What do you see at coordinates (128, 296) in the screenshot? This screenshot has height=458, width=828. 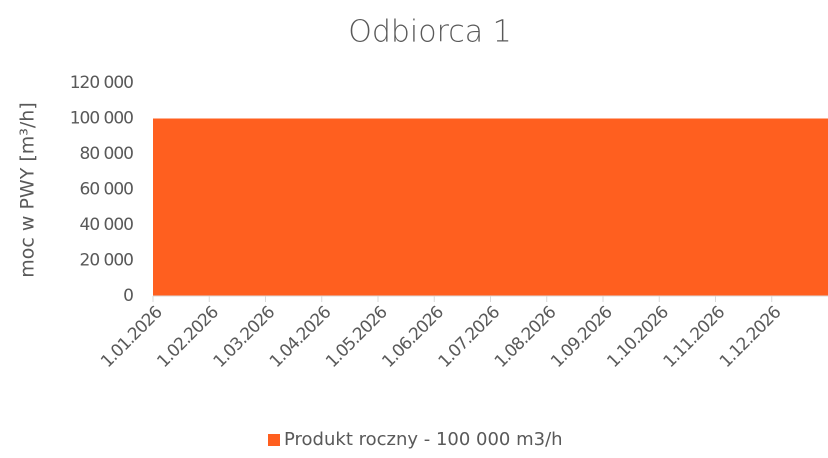 I see `y-tick-label: 0` at bounding box center [128, 296].